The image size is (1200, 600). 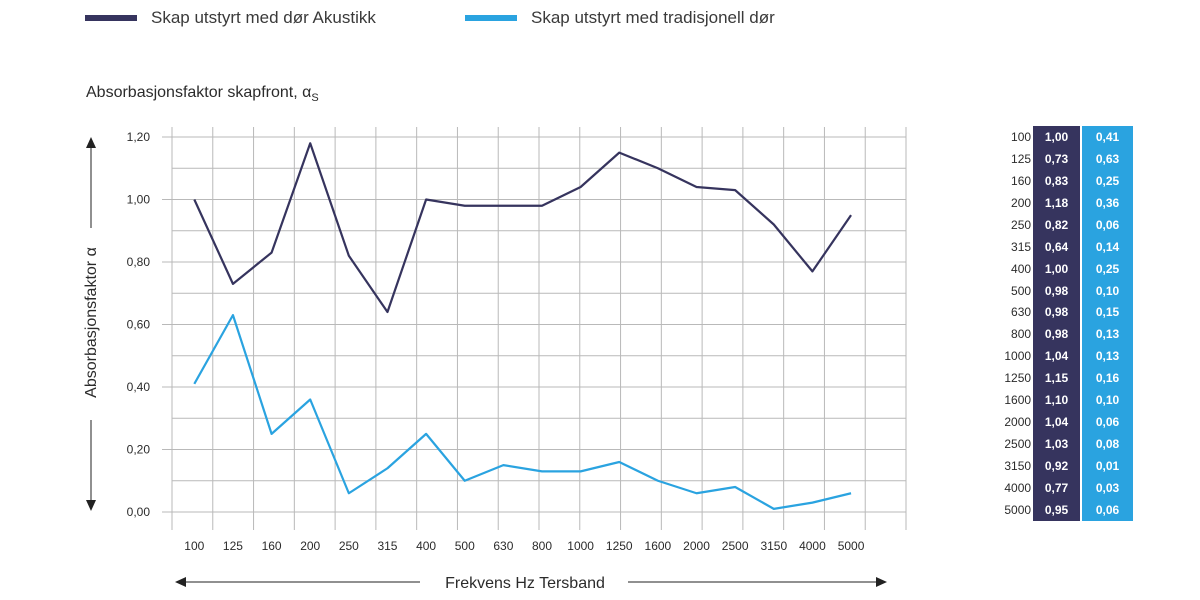 I want to click on y-tick-label: 0,20, so click(x=139, y=450).